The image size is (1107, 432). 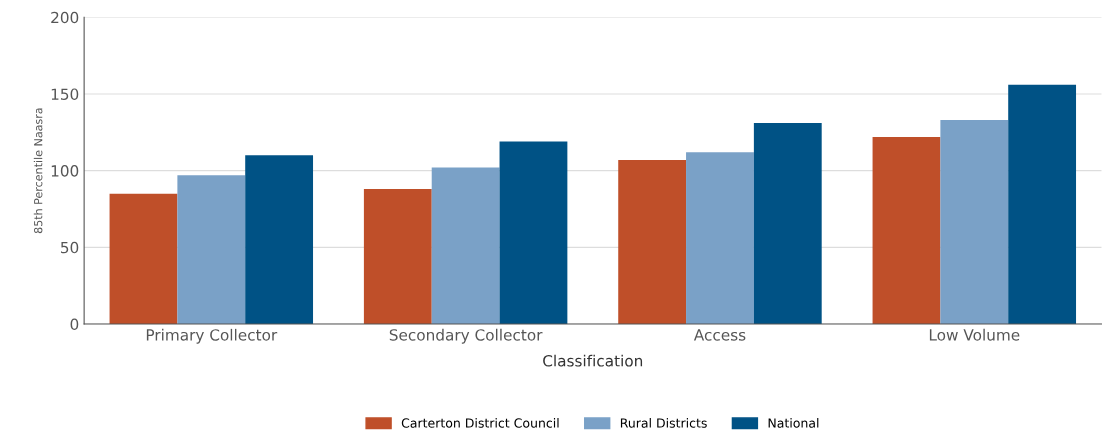 What do you see at coordinates (65, 171) in the screenshot?
I see `y-tick-label: 100` at bounding box center [65, 171].